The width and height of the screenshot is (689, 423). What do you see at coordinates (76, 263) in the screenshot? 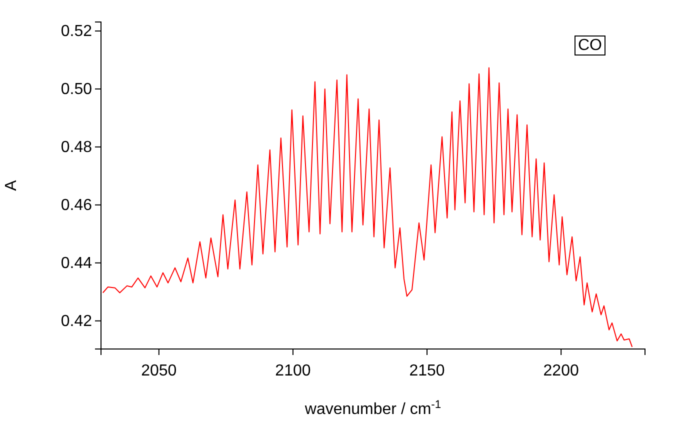
I see `y-tick-label: 0.44` at bounding box center [76, 263].